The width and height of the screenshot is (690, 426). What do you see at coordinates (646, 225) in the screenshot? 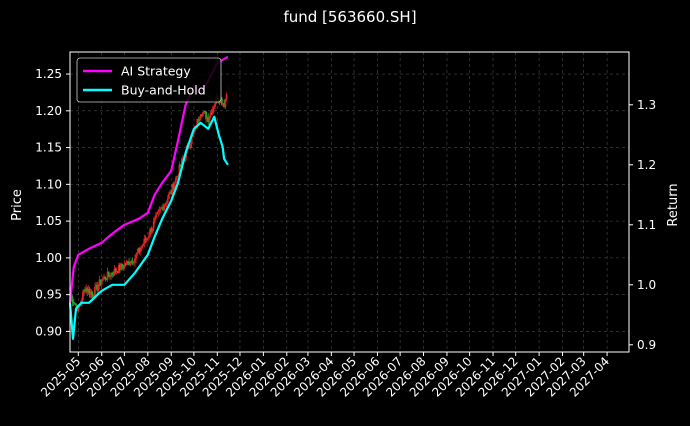
I see `y2-tick-label: 1.1` at bounding box center [646, 225].